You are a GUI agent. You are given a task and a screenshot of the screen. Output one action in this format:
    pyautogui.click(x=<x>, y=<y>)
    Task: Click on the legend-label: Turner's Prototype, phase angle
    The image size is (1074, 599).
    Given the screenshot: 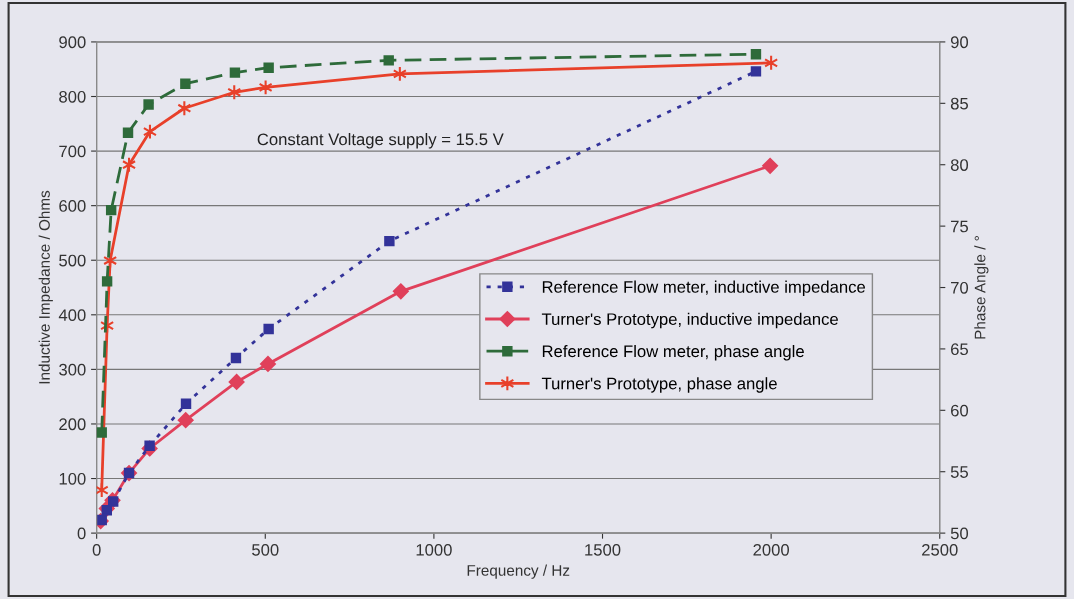 What is the action you would take?
    pyautogui.click(x=659, y=385)
    